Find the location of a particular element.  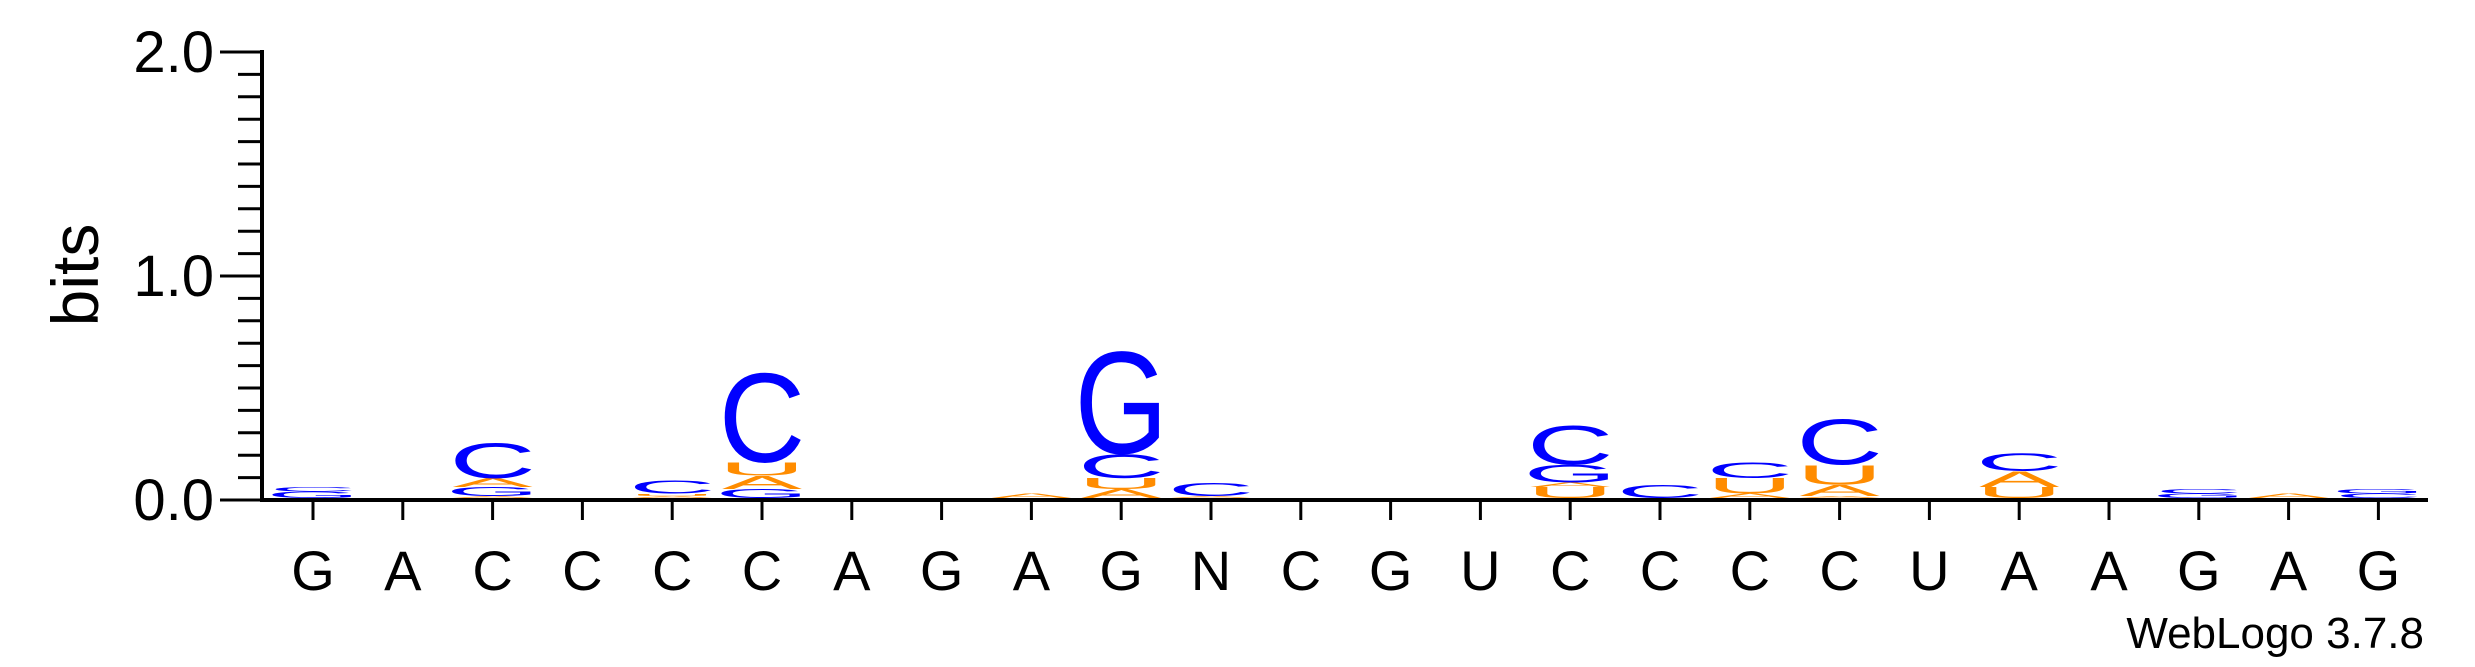

y-tick-label: 2.0 is located at coordinates (173, 52).